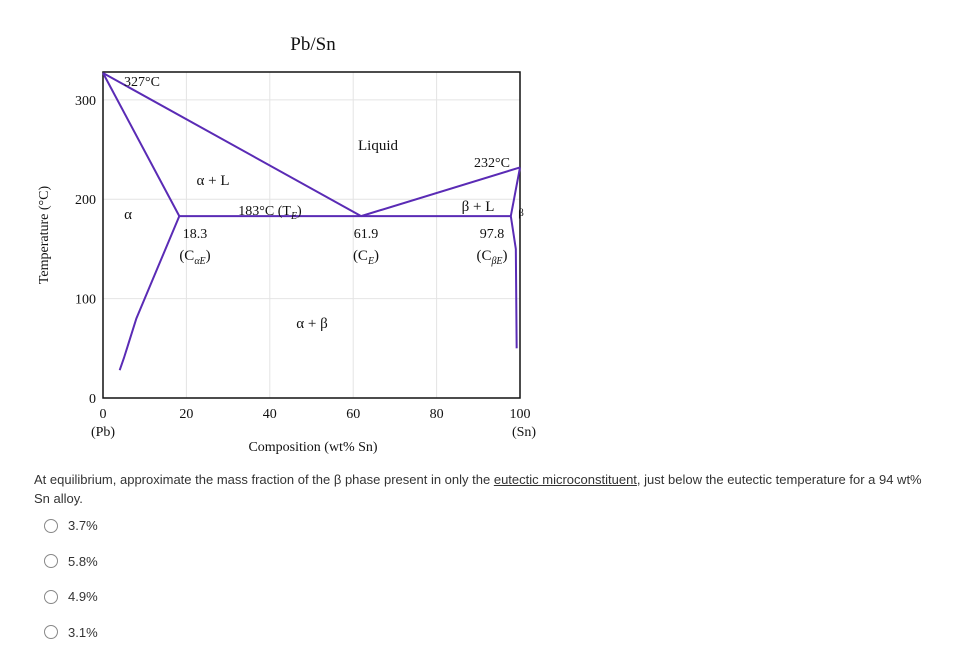 Image resolution: width=965 pixels, height=671 pixels. I want to click on annotation-part: α + L, so click(213, 181).